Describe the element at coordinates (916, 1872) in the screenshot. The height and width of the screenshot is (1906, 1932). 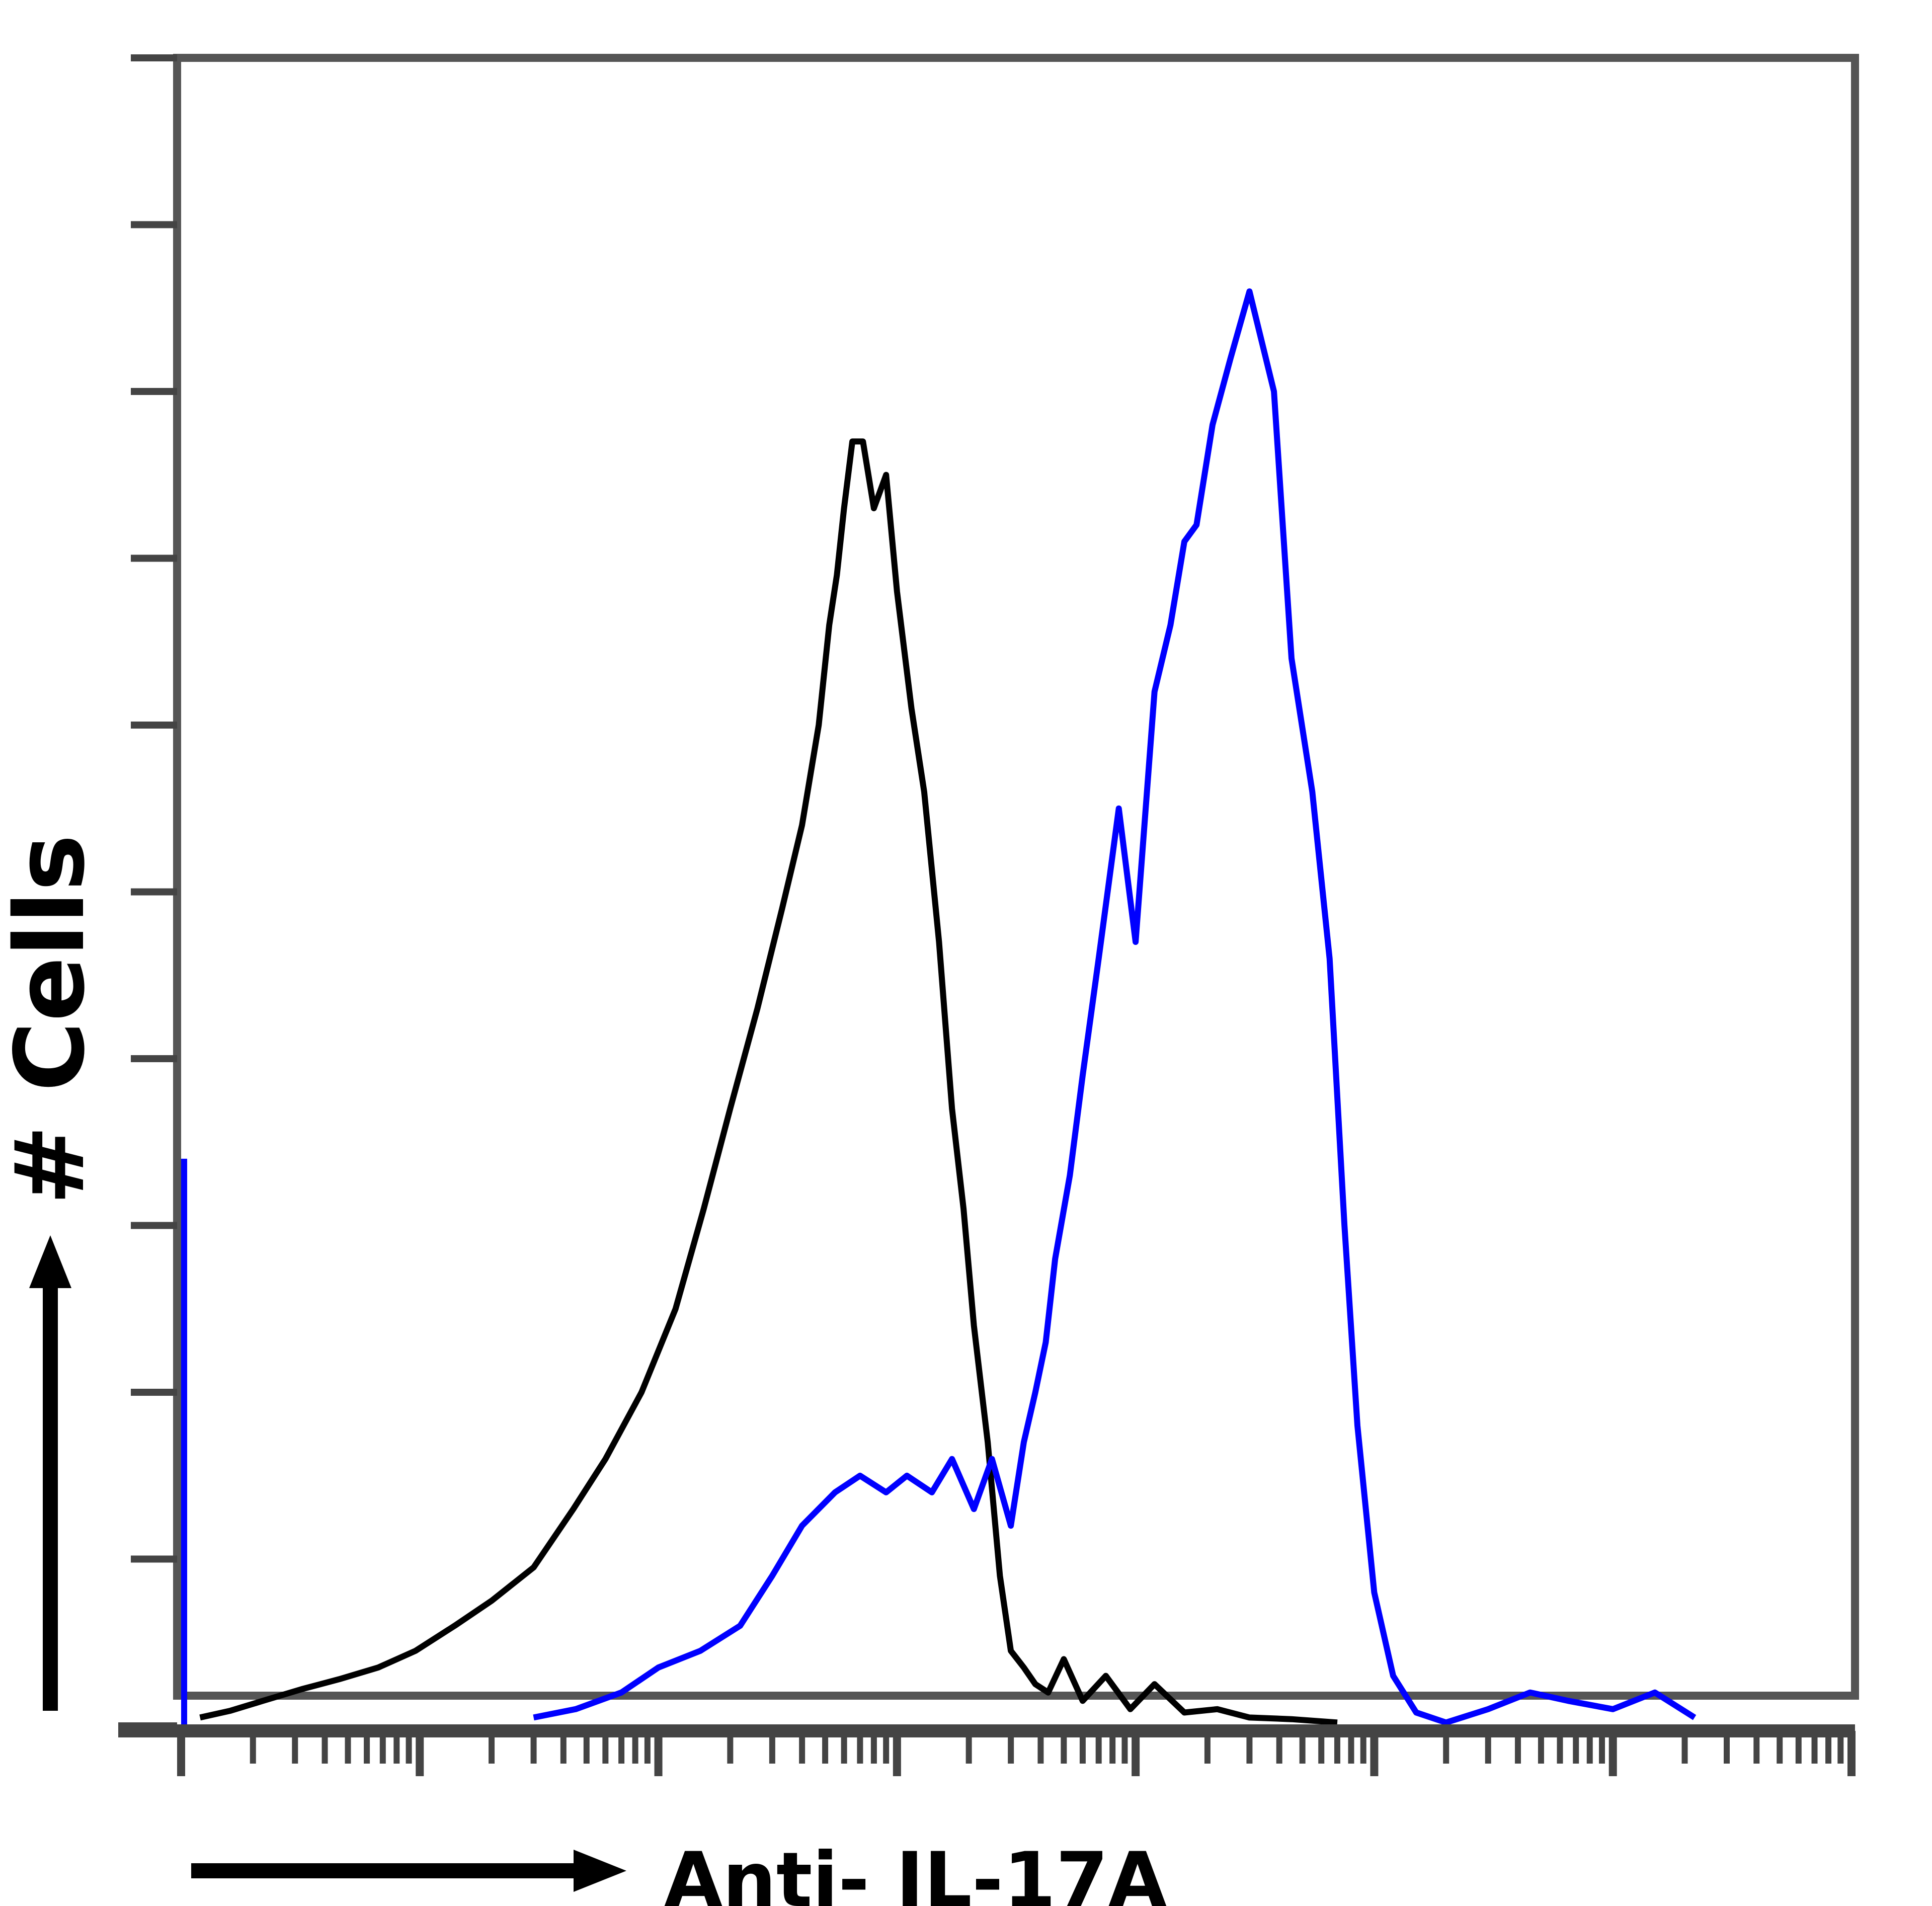
I see `x-axis-label: Anti- IL-17A` at that location.